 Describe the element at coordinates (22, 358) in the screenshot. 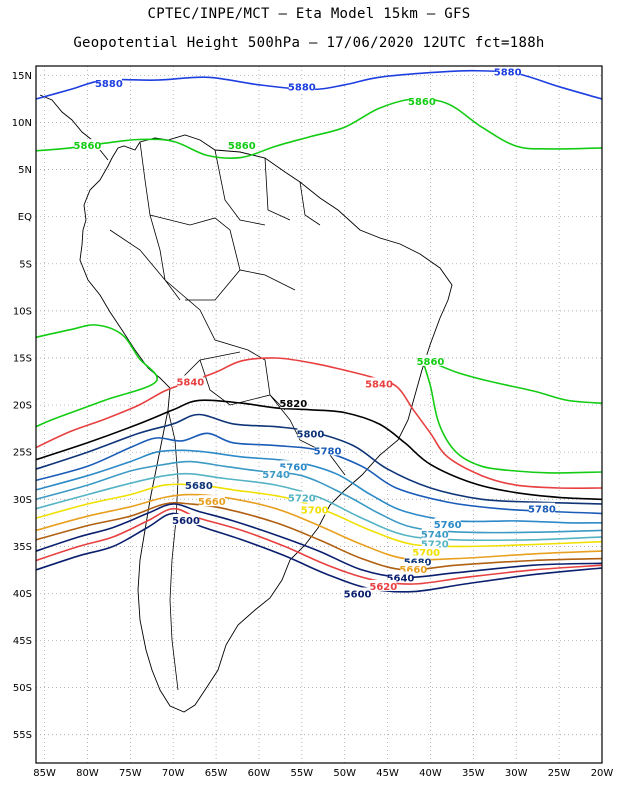

I see `lat-tick-label: 15S` at that location.